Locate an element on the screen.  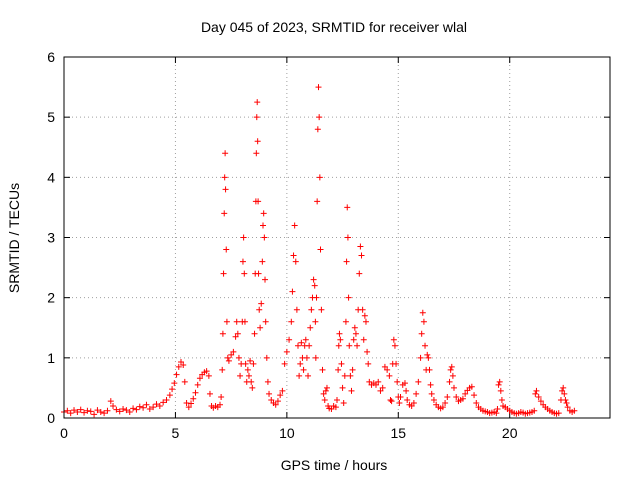
y-tick-label: 1 is located at coordinates (51, 358).